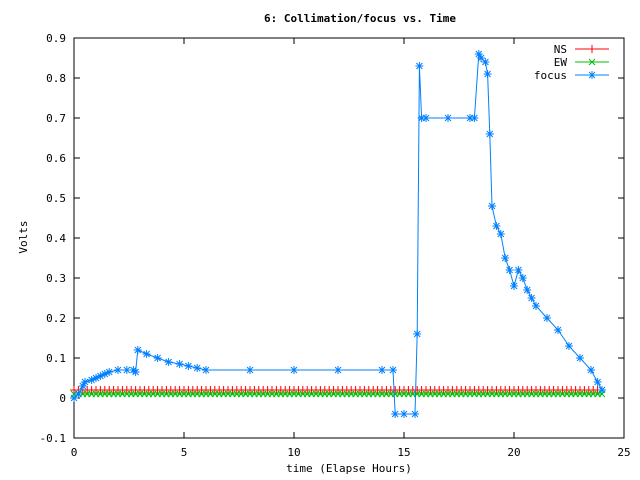  What do you see at coordinates (561, 62) in the screenshot?
I see `legend-label-ew: EW` at bounding box center [561, 62].